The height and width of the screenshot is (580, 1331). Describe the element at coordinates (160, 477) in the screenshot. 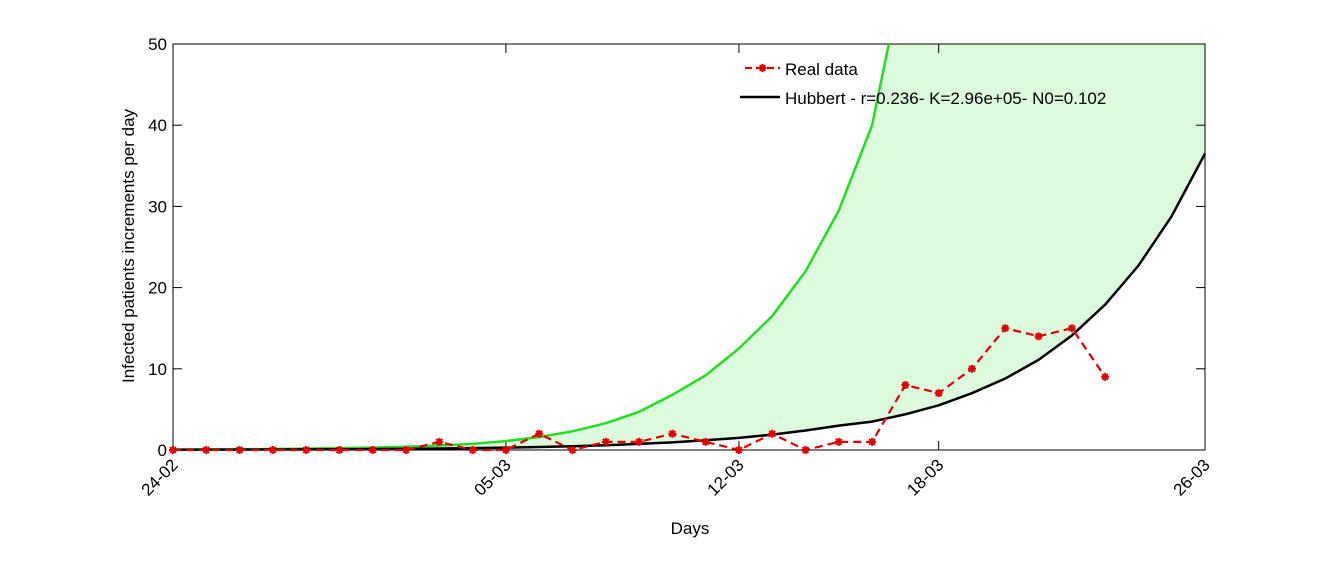

I see `x-tick-label: 24-02` at that location.